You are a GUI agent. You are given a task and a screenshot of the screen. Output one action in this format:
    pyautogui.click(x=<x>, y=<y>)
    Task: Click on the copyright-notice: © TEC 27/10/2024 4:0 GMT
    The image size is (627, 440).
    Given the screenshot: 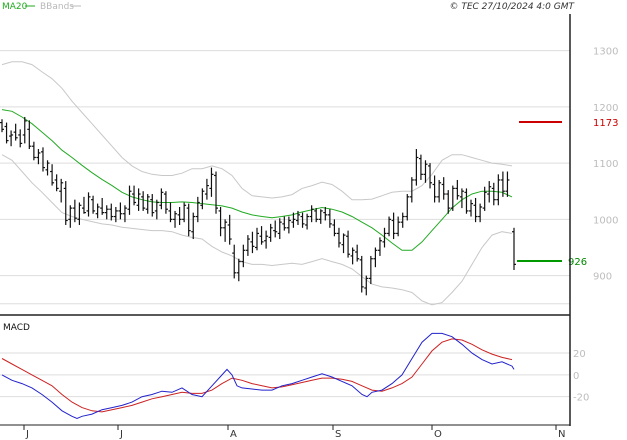 What is the action you would take?
    pyautogui.click(x=512, y=7)
    